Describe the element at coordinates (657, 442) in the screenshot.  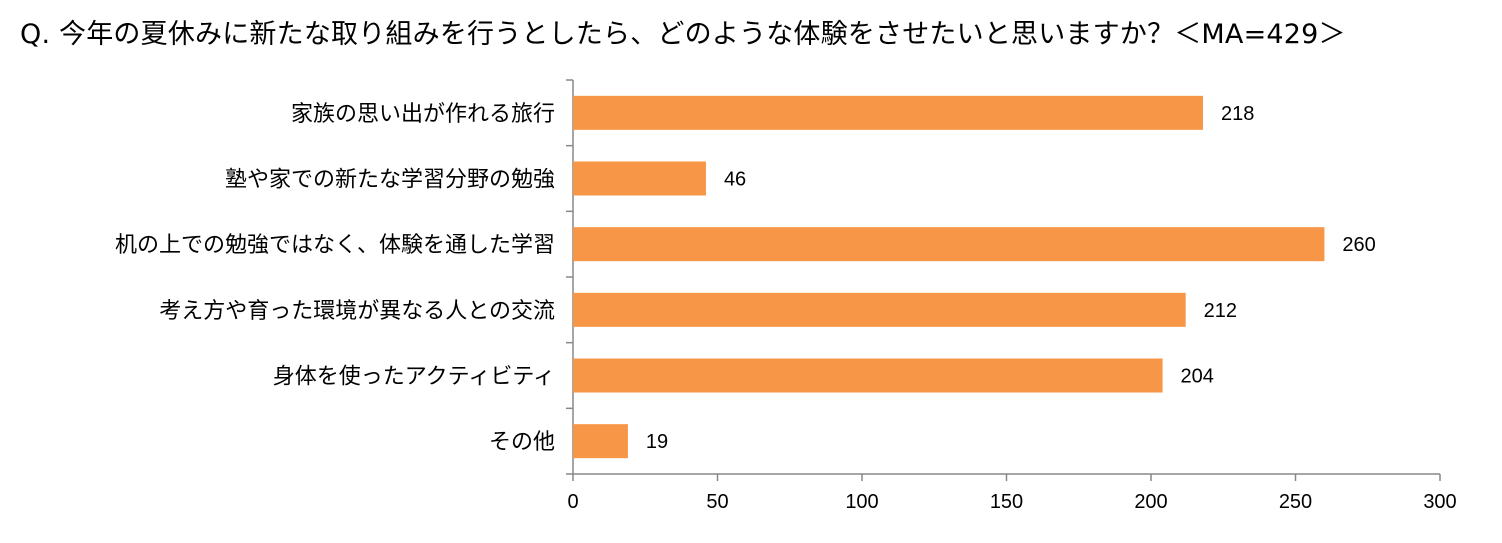
I see `data-label: 19` at that location.